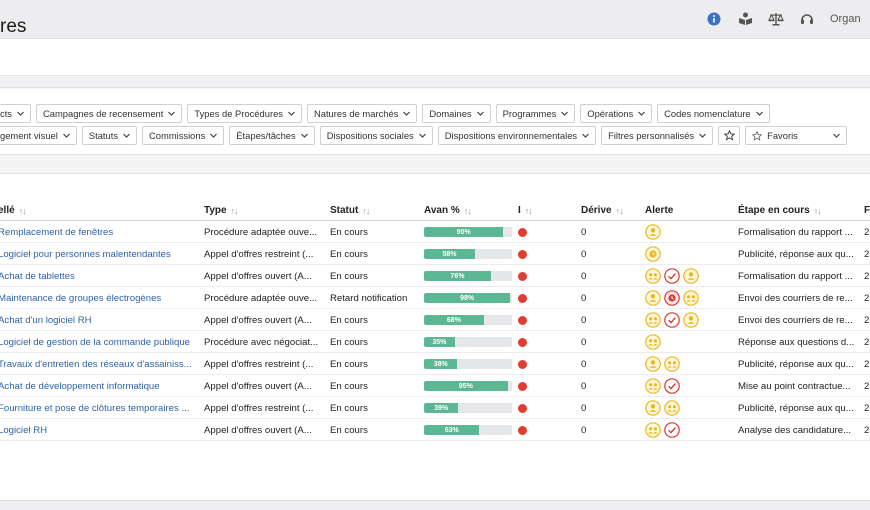 Image resolution: width=870 pixels, height=510 pixels. I want to click on filter-dispositions-sociales: Dispositions sociales, so click(376, 135).